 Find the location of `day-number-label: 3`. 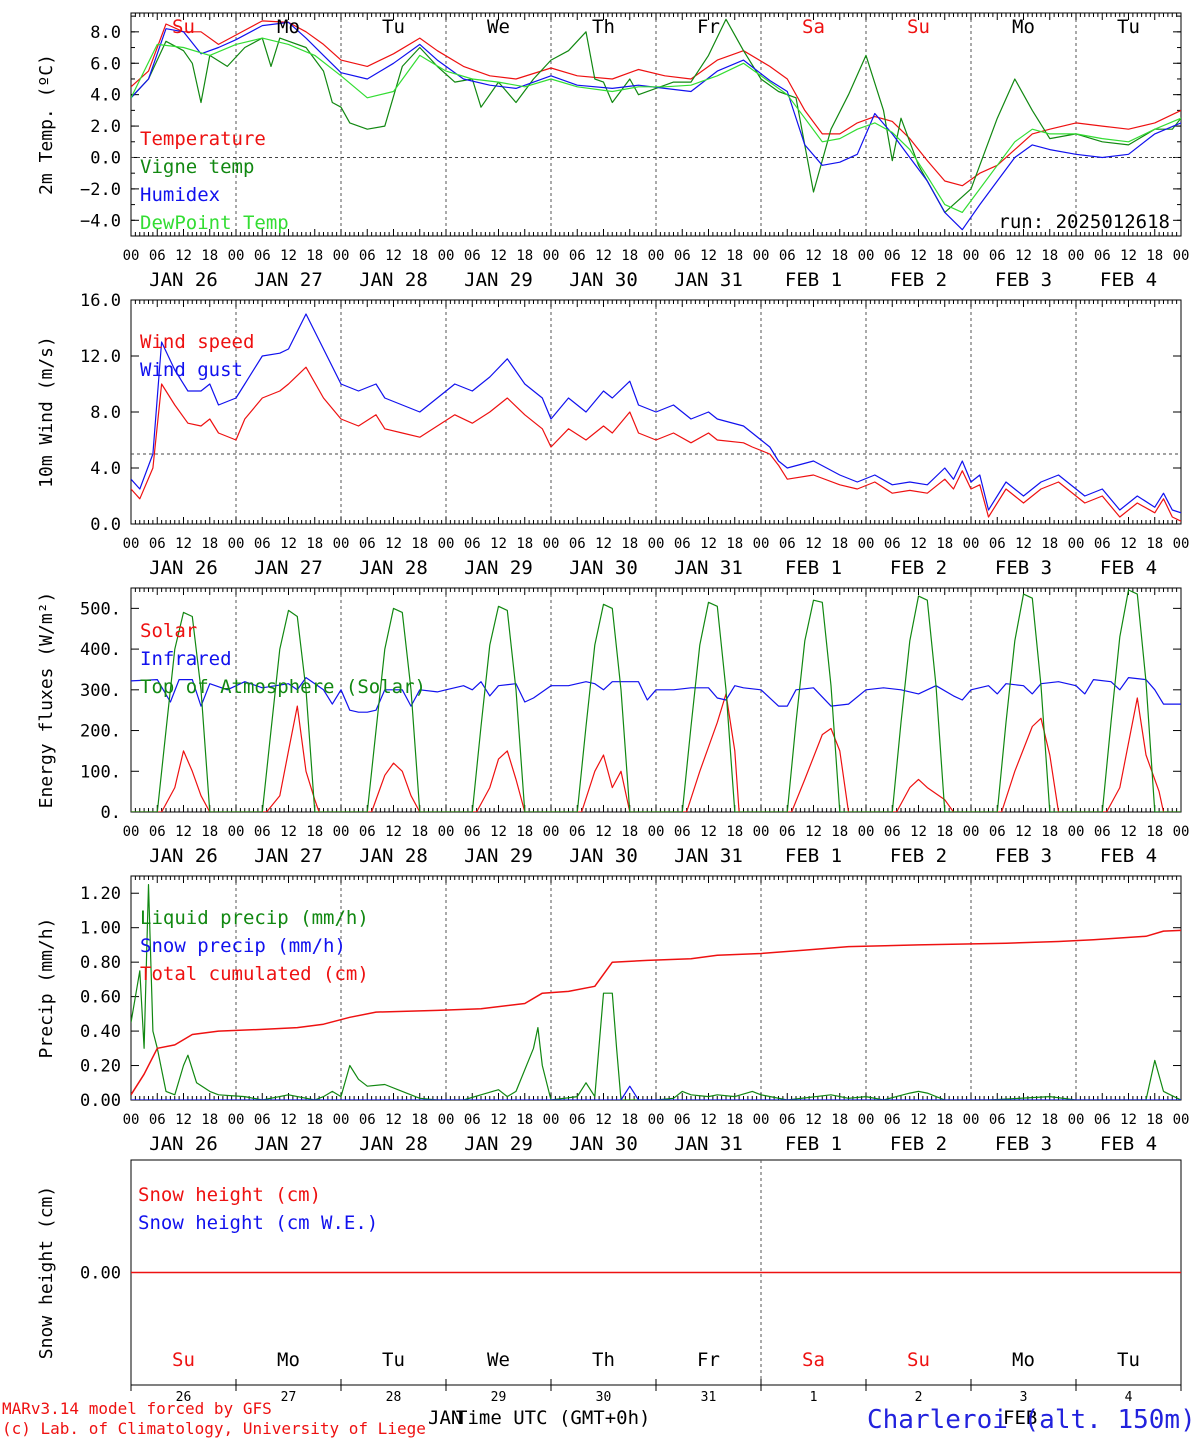

day-number-label: 3 is located at coordinates (1024, 1397).